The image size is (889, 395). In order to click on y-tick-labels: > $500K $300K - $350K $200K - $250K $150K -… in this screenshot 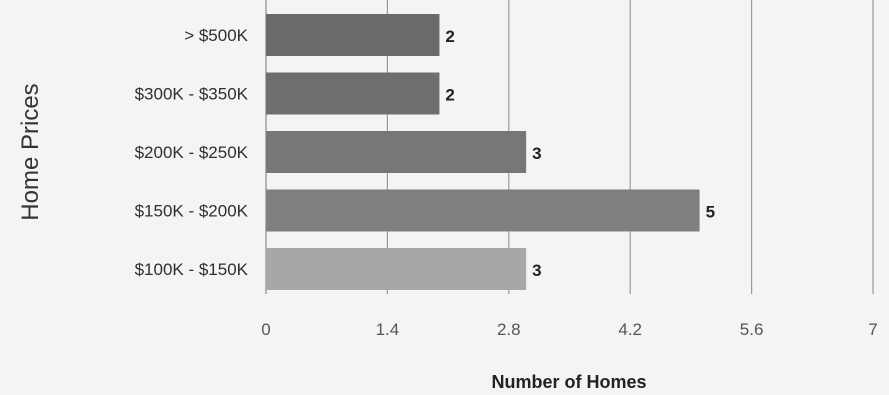, I will do `click(192, 152)`.